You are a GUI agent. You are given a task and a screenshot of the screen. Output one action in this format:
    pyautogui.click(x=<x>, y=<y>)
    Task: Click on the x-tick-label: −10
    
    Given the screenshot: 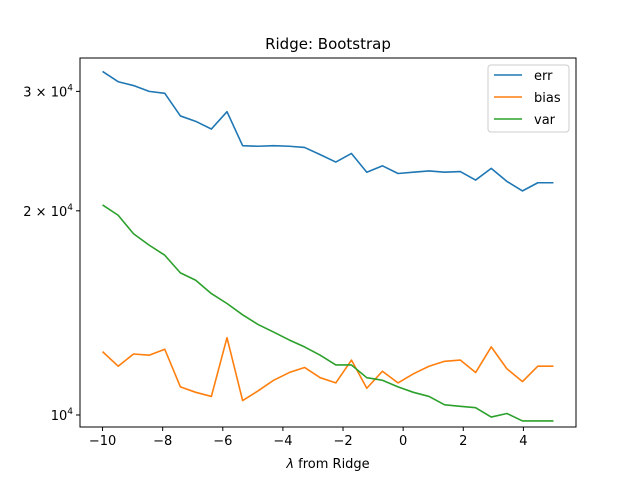 What is the action you would take?
    pyautogui.click(x=102, y=441)
    